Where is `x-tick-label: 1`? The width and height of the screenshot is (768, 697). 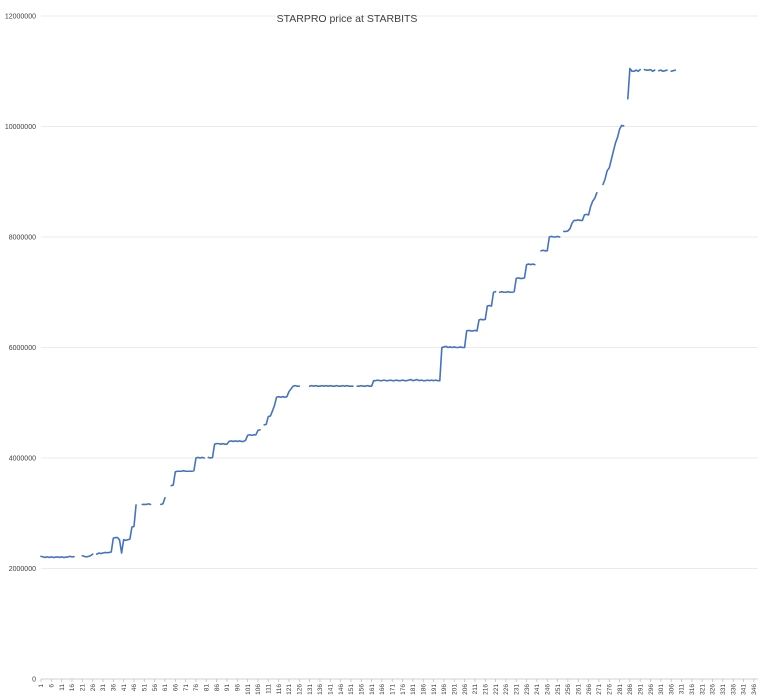 x-tick-label: 1 is located at coordinates (41, 686).